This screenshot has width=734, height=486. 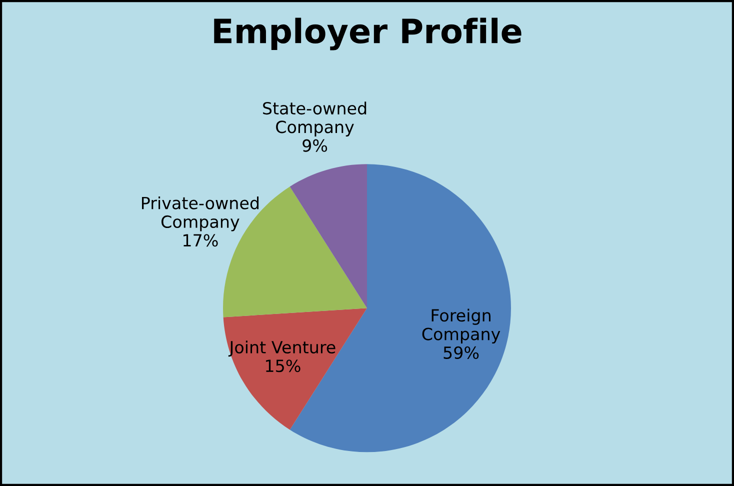 I want to click on slice-label: Private-owned Company, so click(x=200, y=214).